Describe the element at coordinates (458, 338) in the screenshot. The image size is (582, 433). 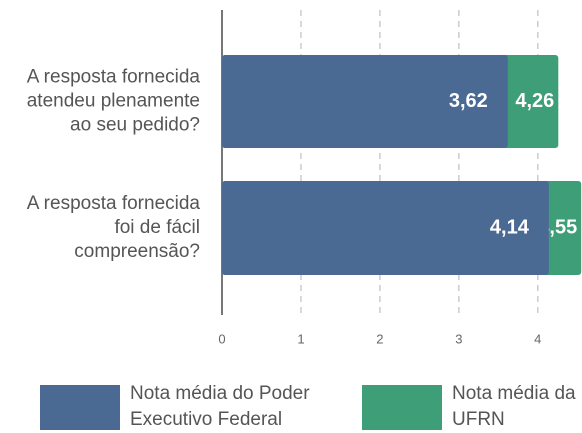
I see `x-tick-label: 3` at that location.